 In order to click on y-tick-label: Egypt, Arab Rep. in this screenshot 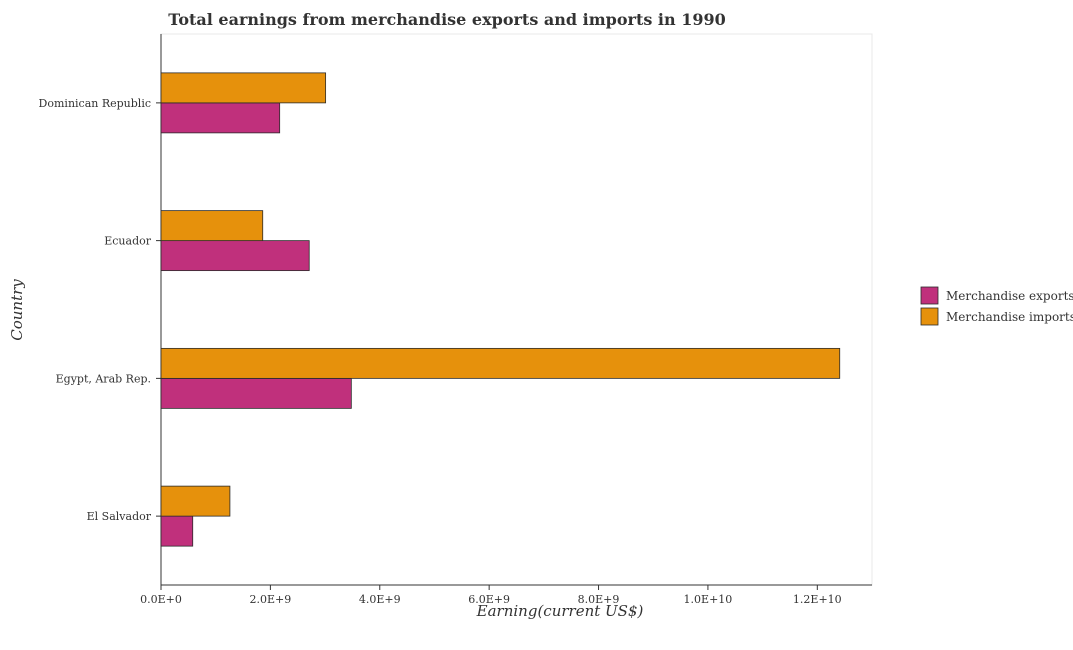, I will do `click(103, 378)`.